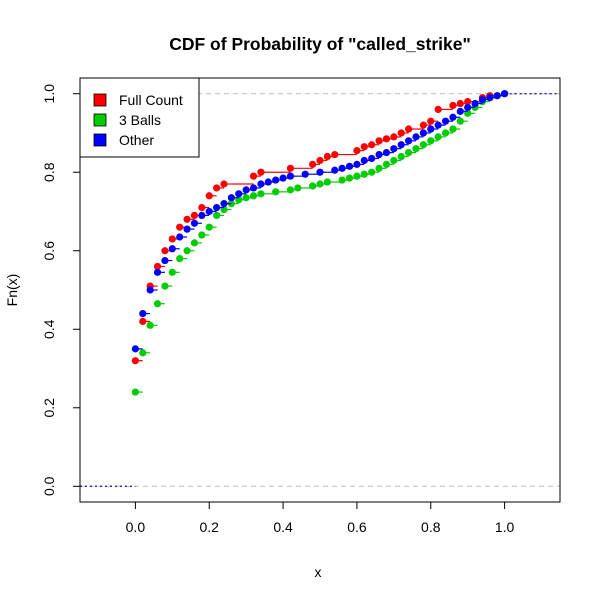  I want to click on legend-label: Other, so click(136, 140).